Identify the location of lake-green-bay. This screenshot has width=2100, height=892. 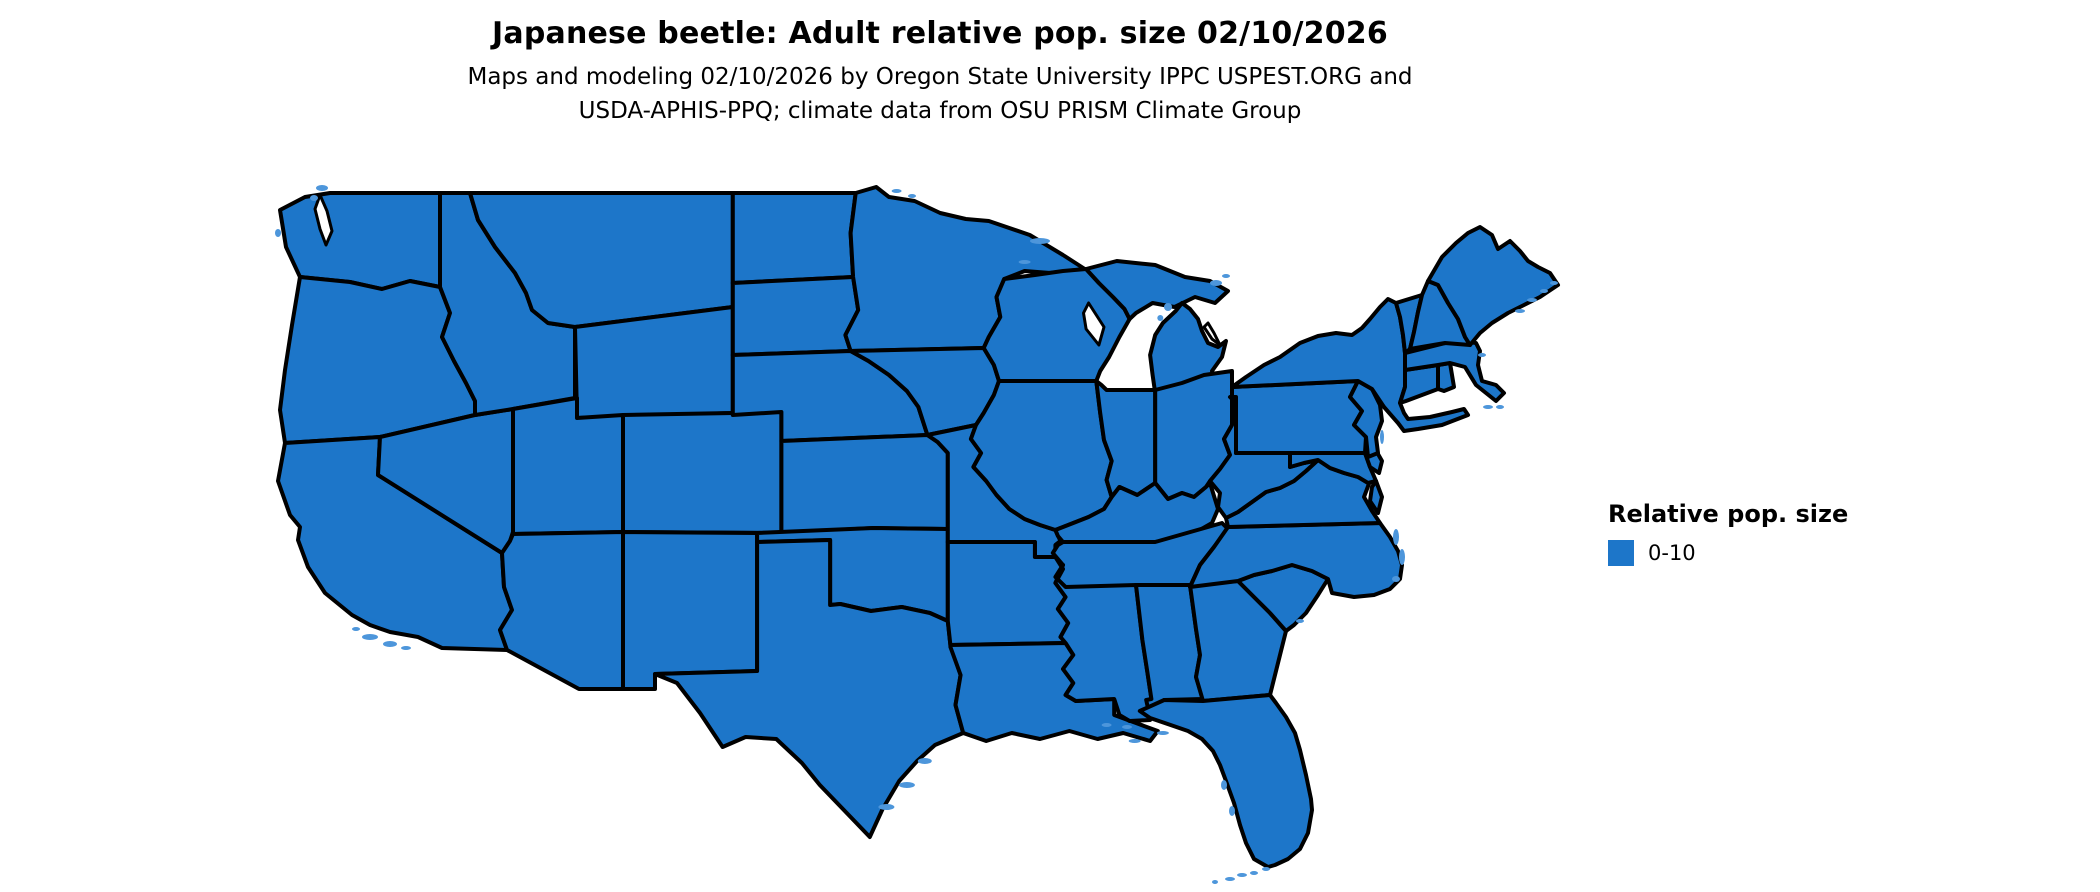
(1094, 324).